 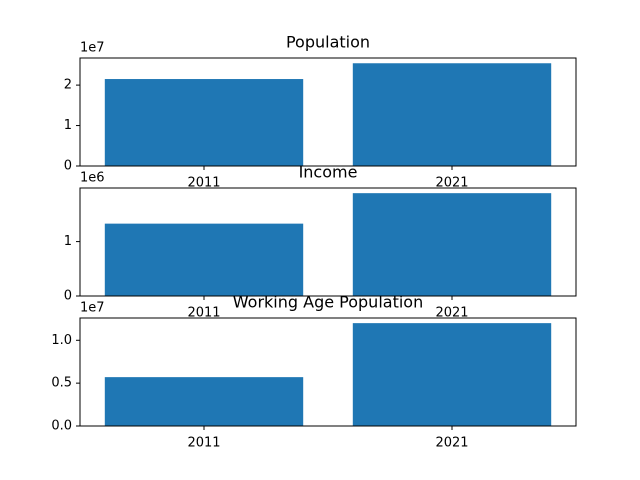 I want to click on y-offset-label: 1e6, so click(x=92, y=178).